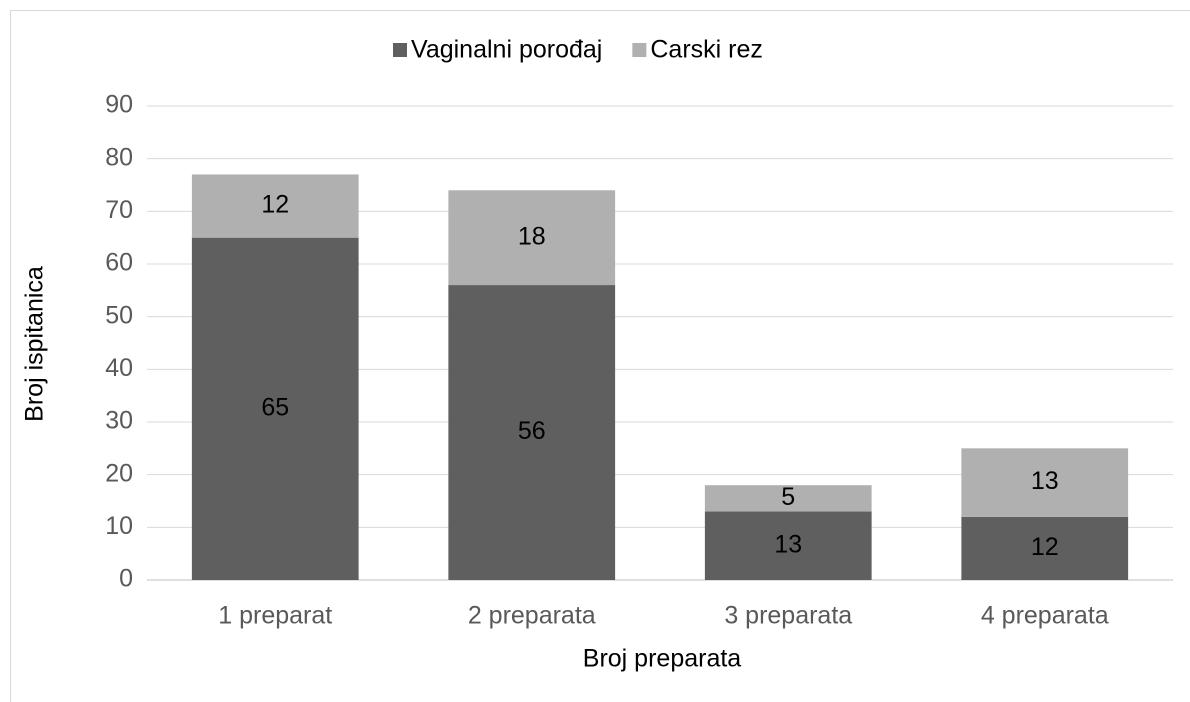 This screenshot has height=702, width=1190. I want to click on y-axis-label: Broj ispitanica, so click(35, 344).